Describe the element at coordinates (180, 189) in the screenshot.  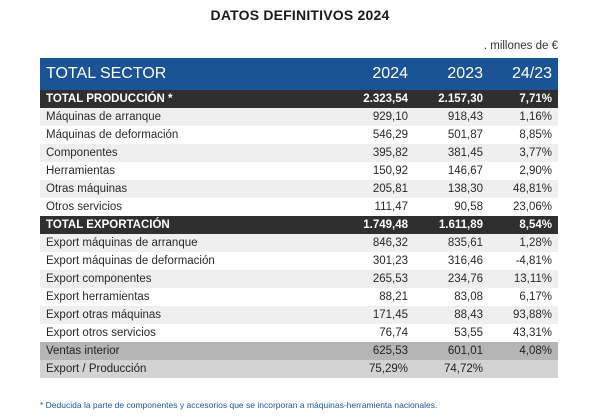
I see `row-label: Otras máquinas` at that location.